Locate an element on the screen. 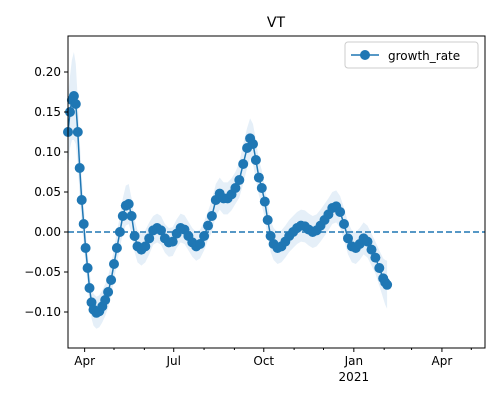  chart-title: VT is located at coordinates (276, 23).